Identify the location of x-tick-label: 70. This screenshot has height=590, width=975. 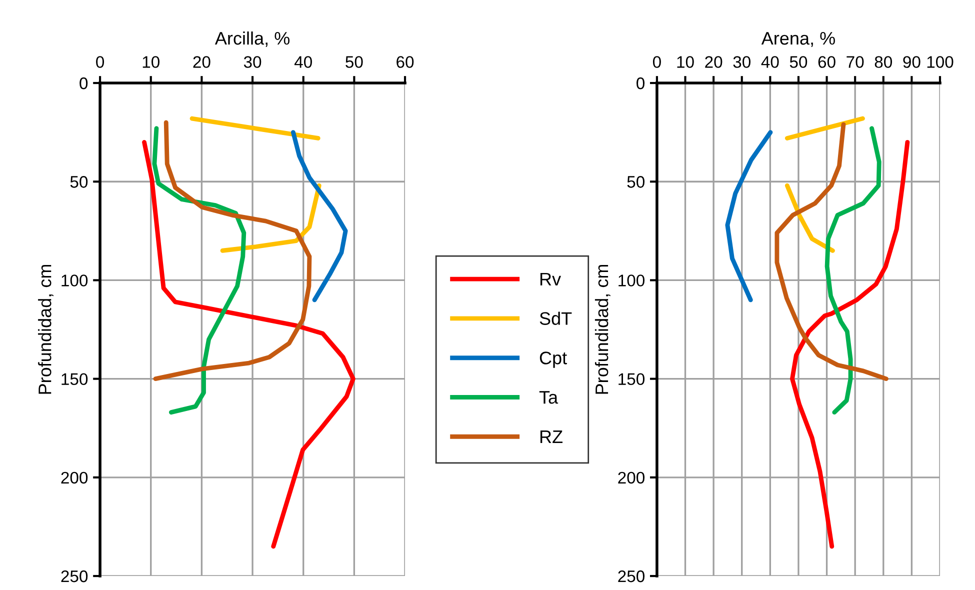
(855, 62).